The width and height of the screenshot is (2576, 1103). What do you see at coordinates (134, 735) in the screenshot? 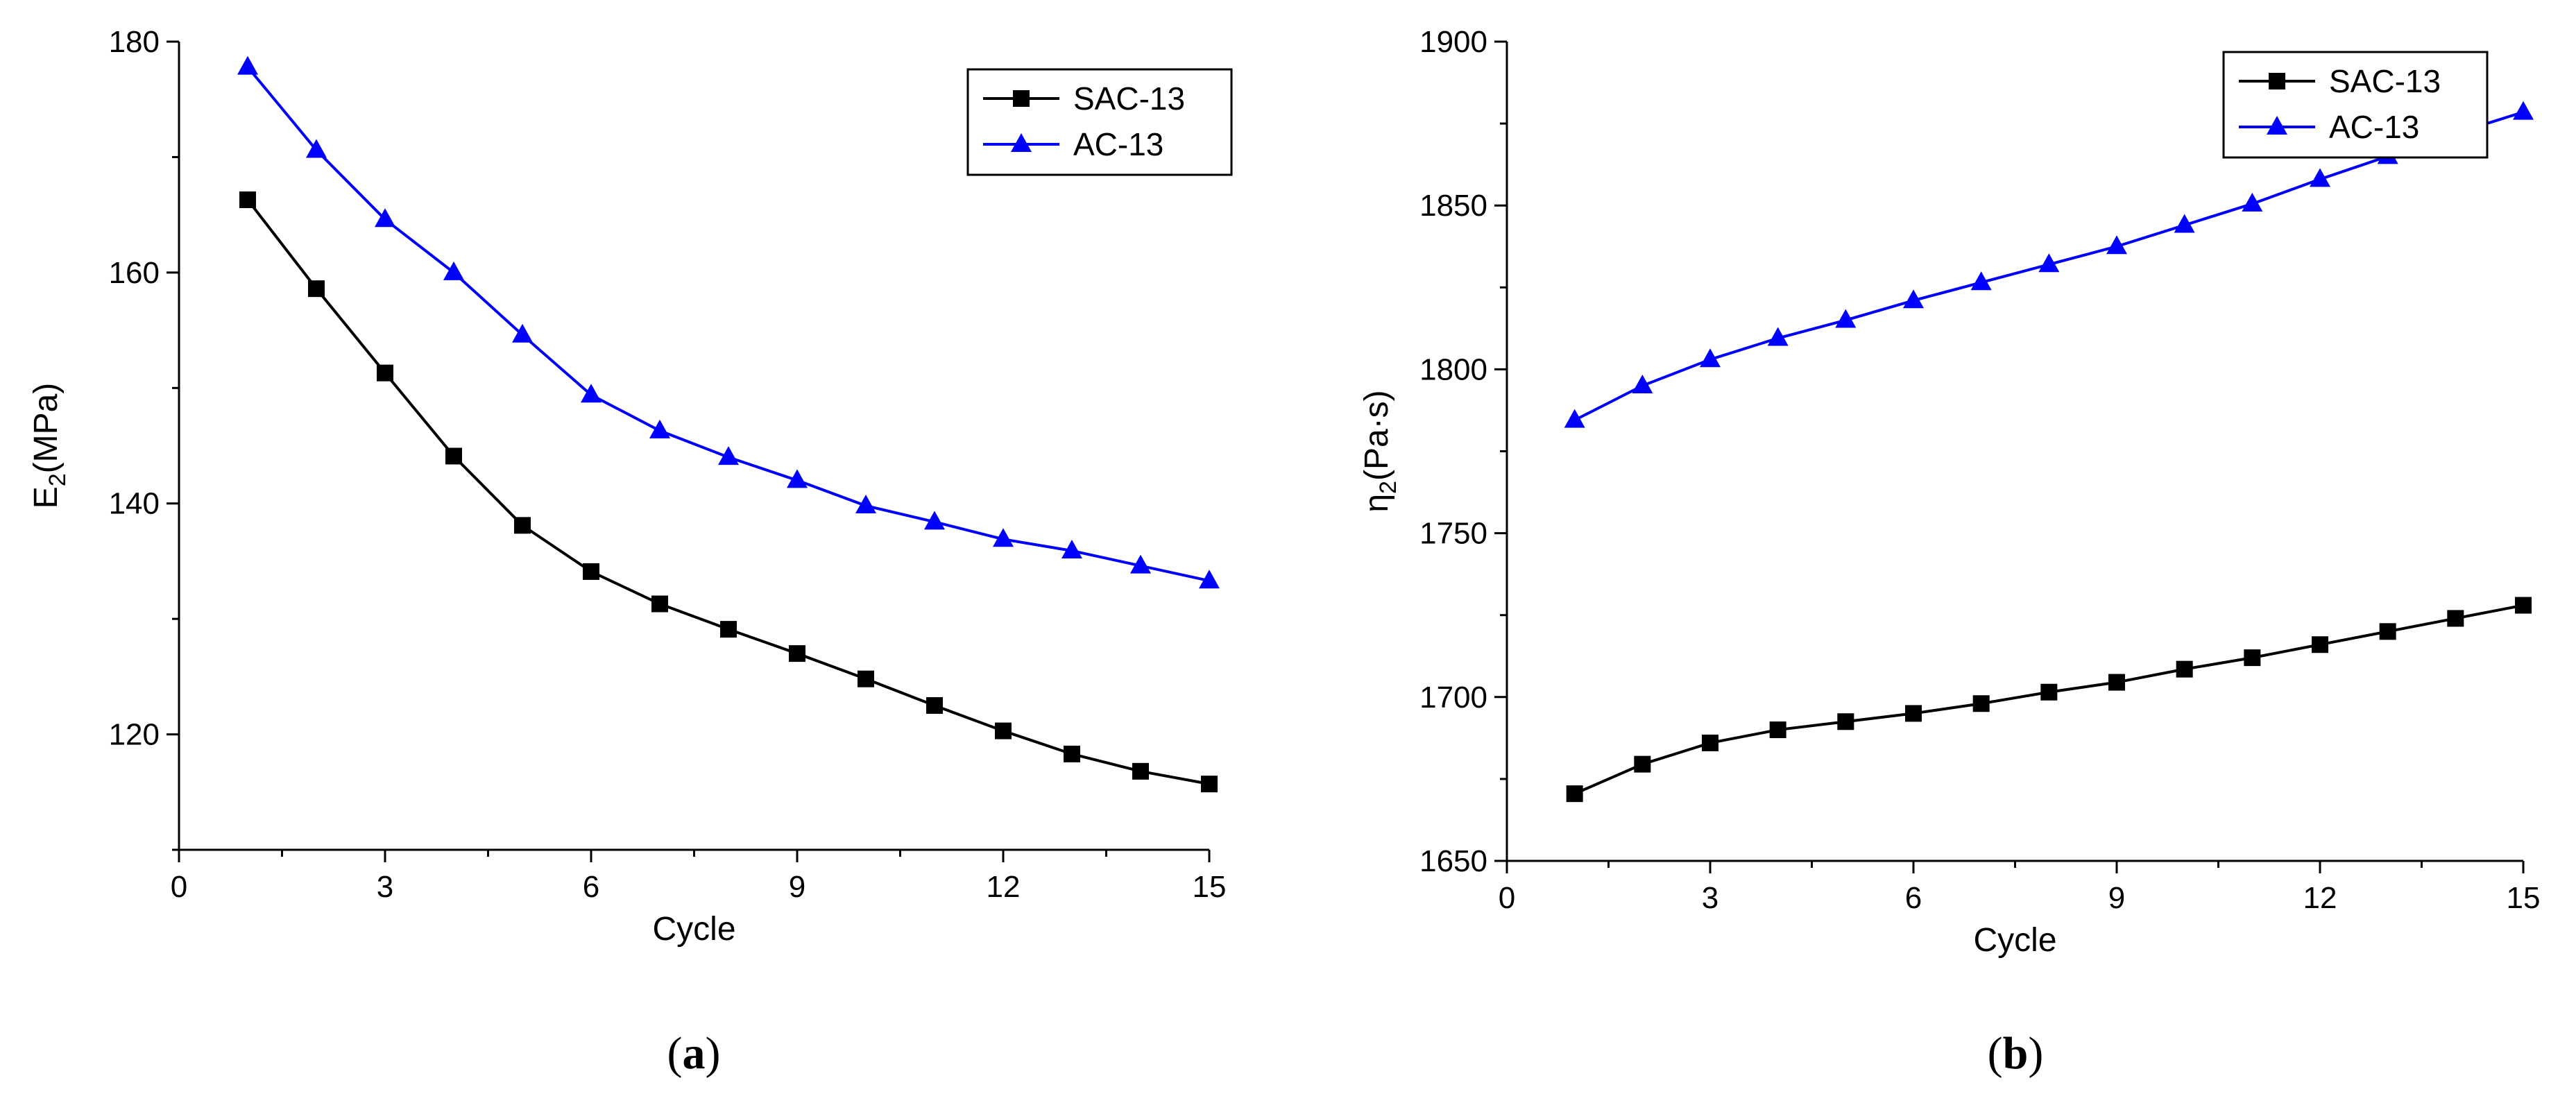
I see `y-tick-label: 120` at bounding box center [134, 735].